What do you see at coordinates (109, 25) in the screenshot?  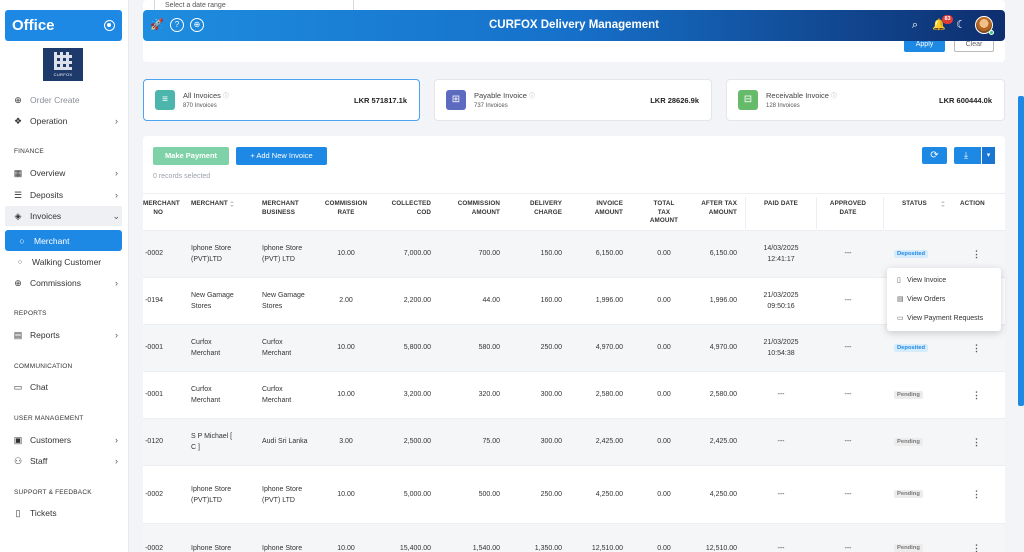 I see `sidebar-toggle-icon` at bounding box center [109, 25].